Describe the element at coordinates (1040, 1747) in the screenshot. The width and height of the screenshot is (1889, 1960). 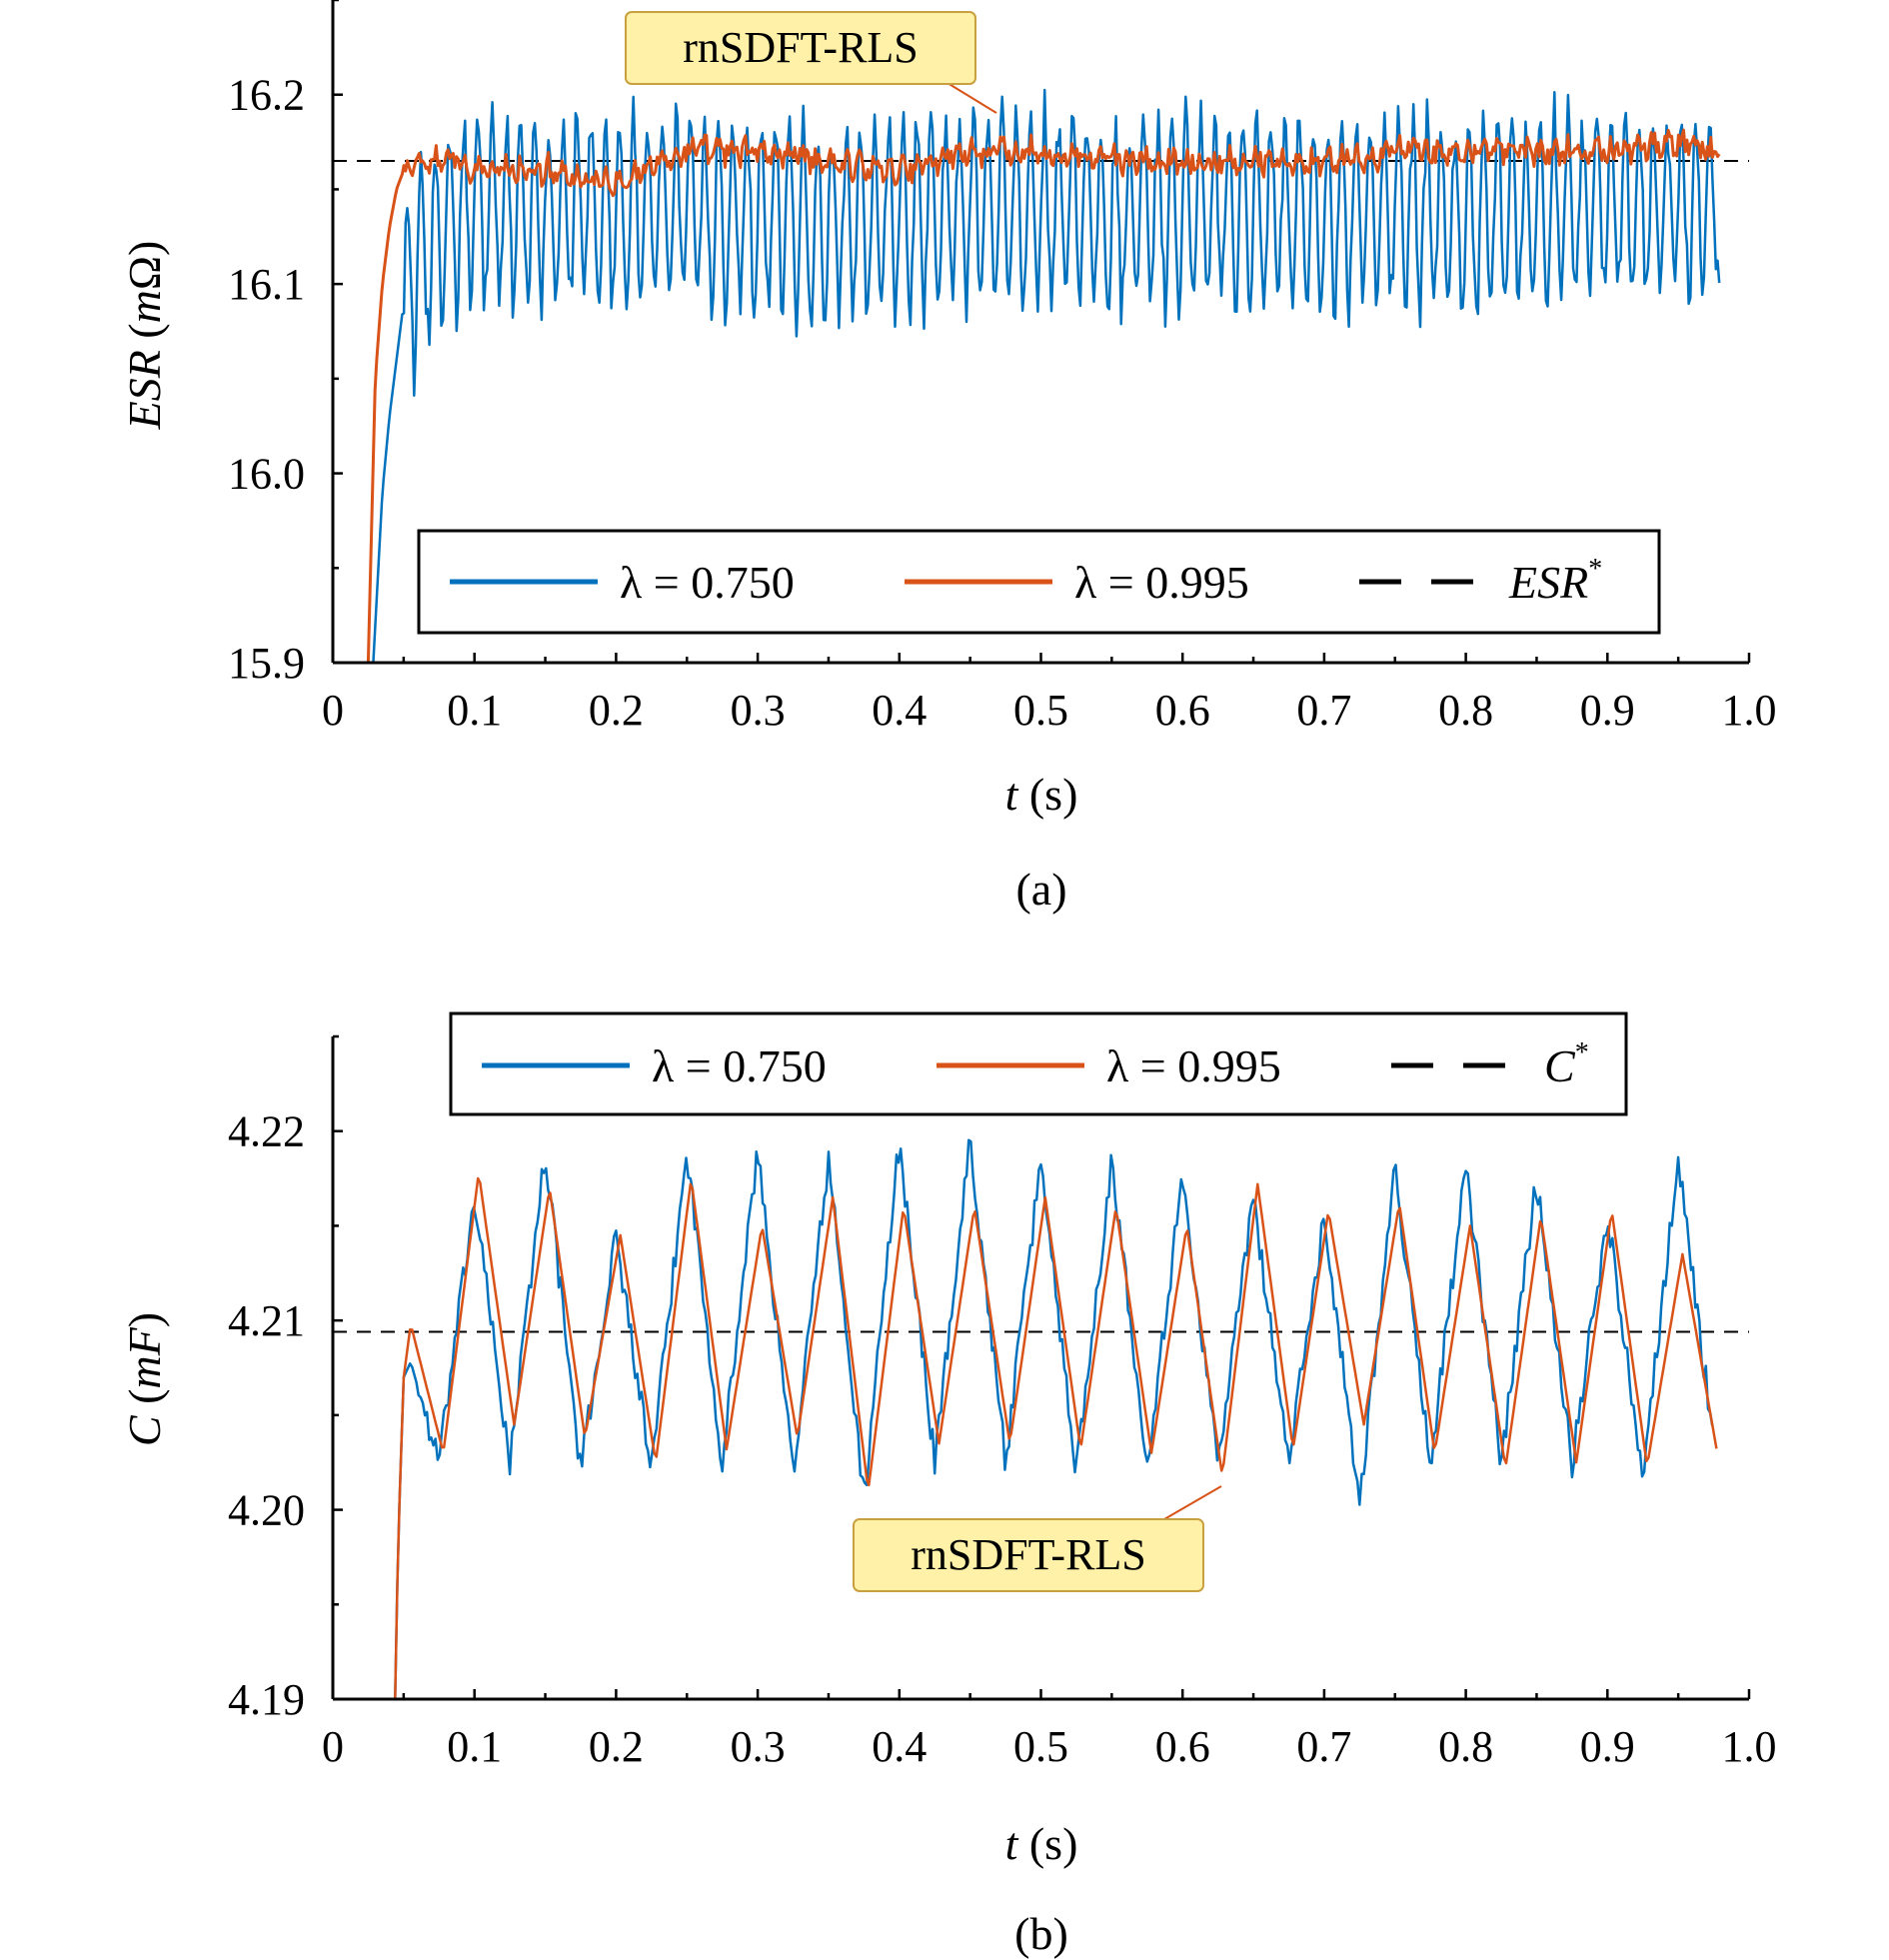
I see `panel-b-x-tick-label: 0.5` at that location.